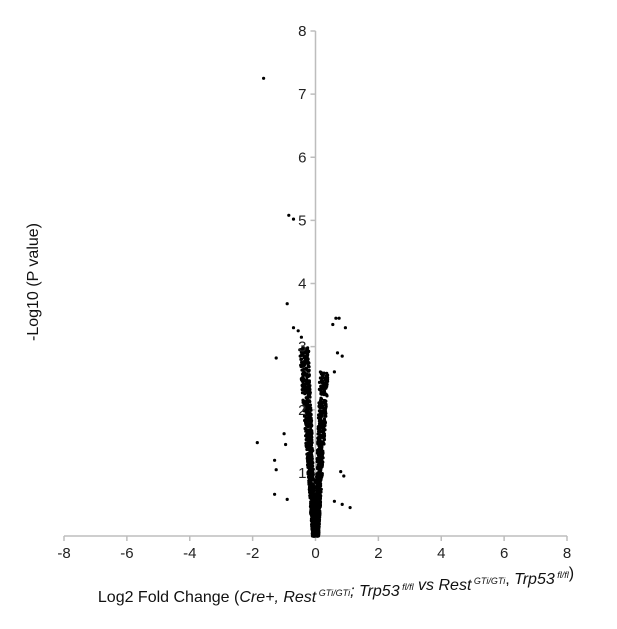  What do you see at coordinates (333, 593) in the screenshot?
I see `x-axis-title-part: GTi/GTi` at bounding box center [333, 593].